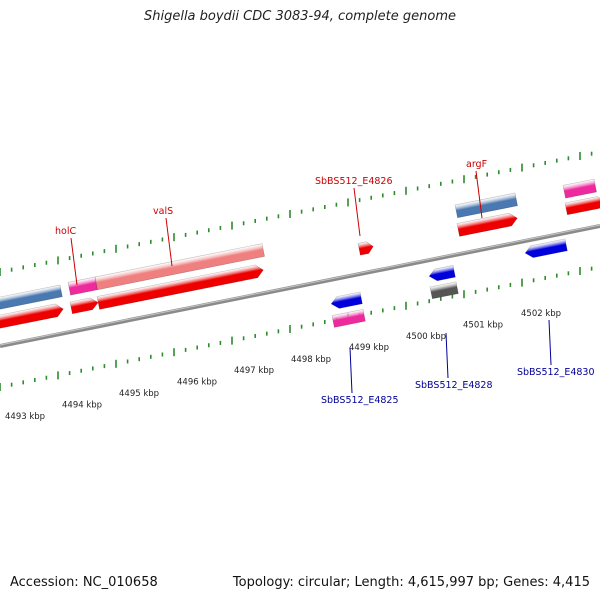 This screenshot has height=600, width=600. I want to click on kbp-tick-label: 4493 kbp, so click(25, 417).